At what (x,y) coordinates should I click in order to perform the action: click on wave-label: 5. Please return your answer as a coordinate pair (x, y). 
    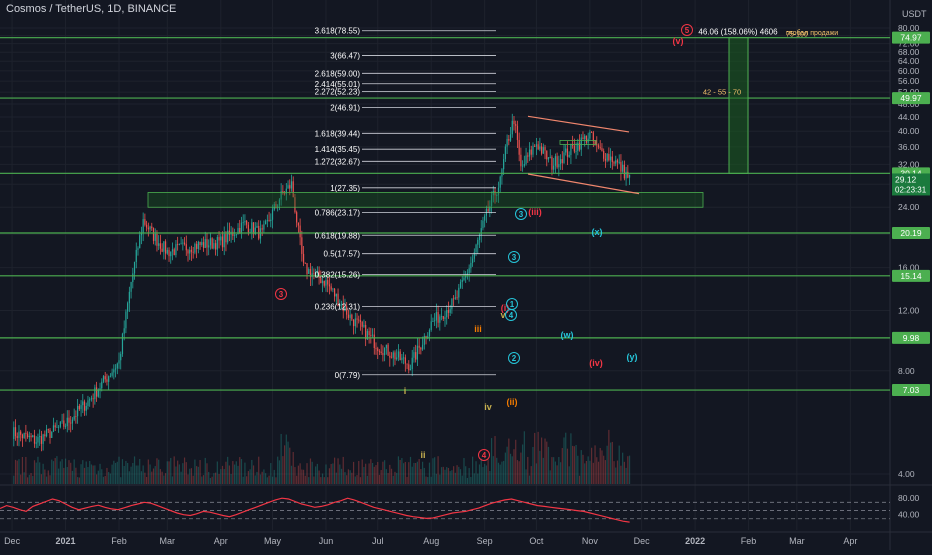
    Looking at the image, I should click on (687, 30).